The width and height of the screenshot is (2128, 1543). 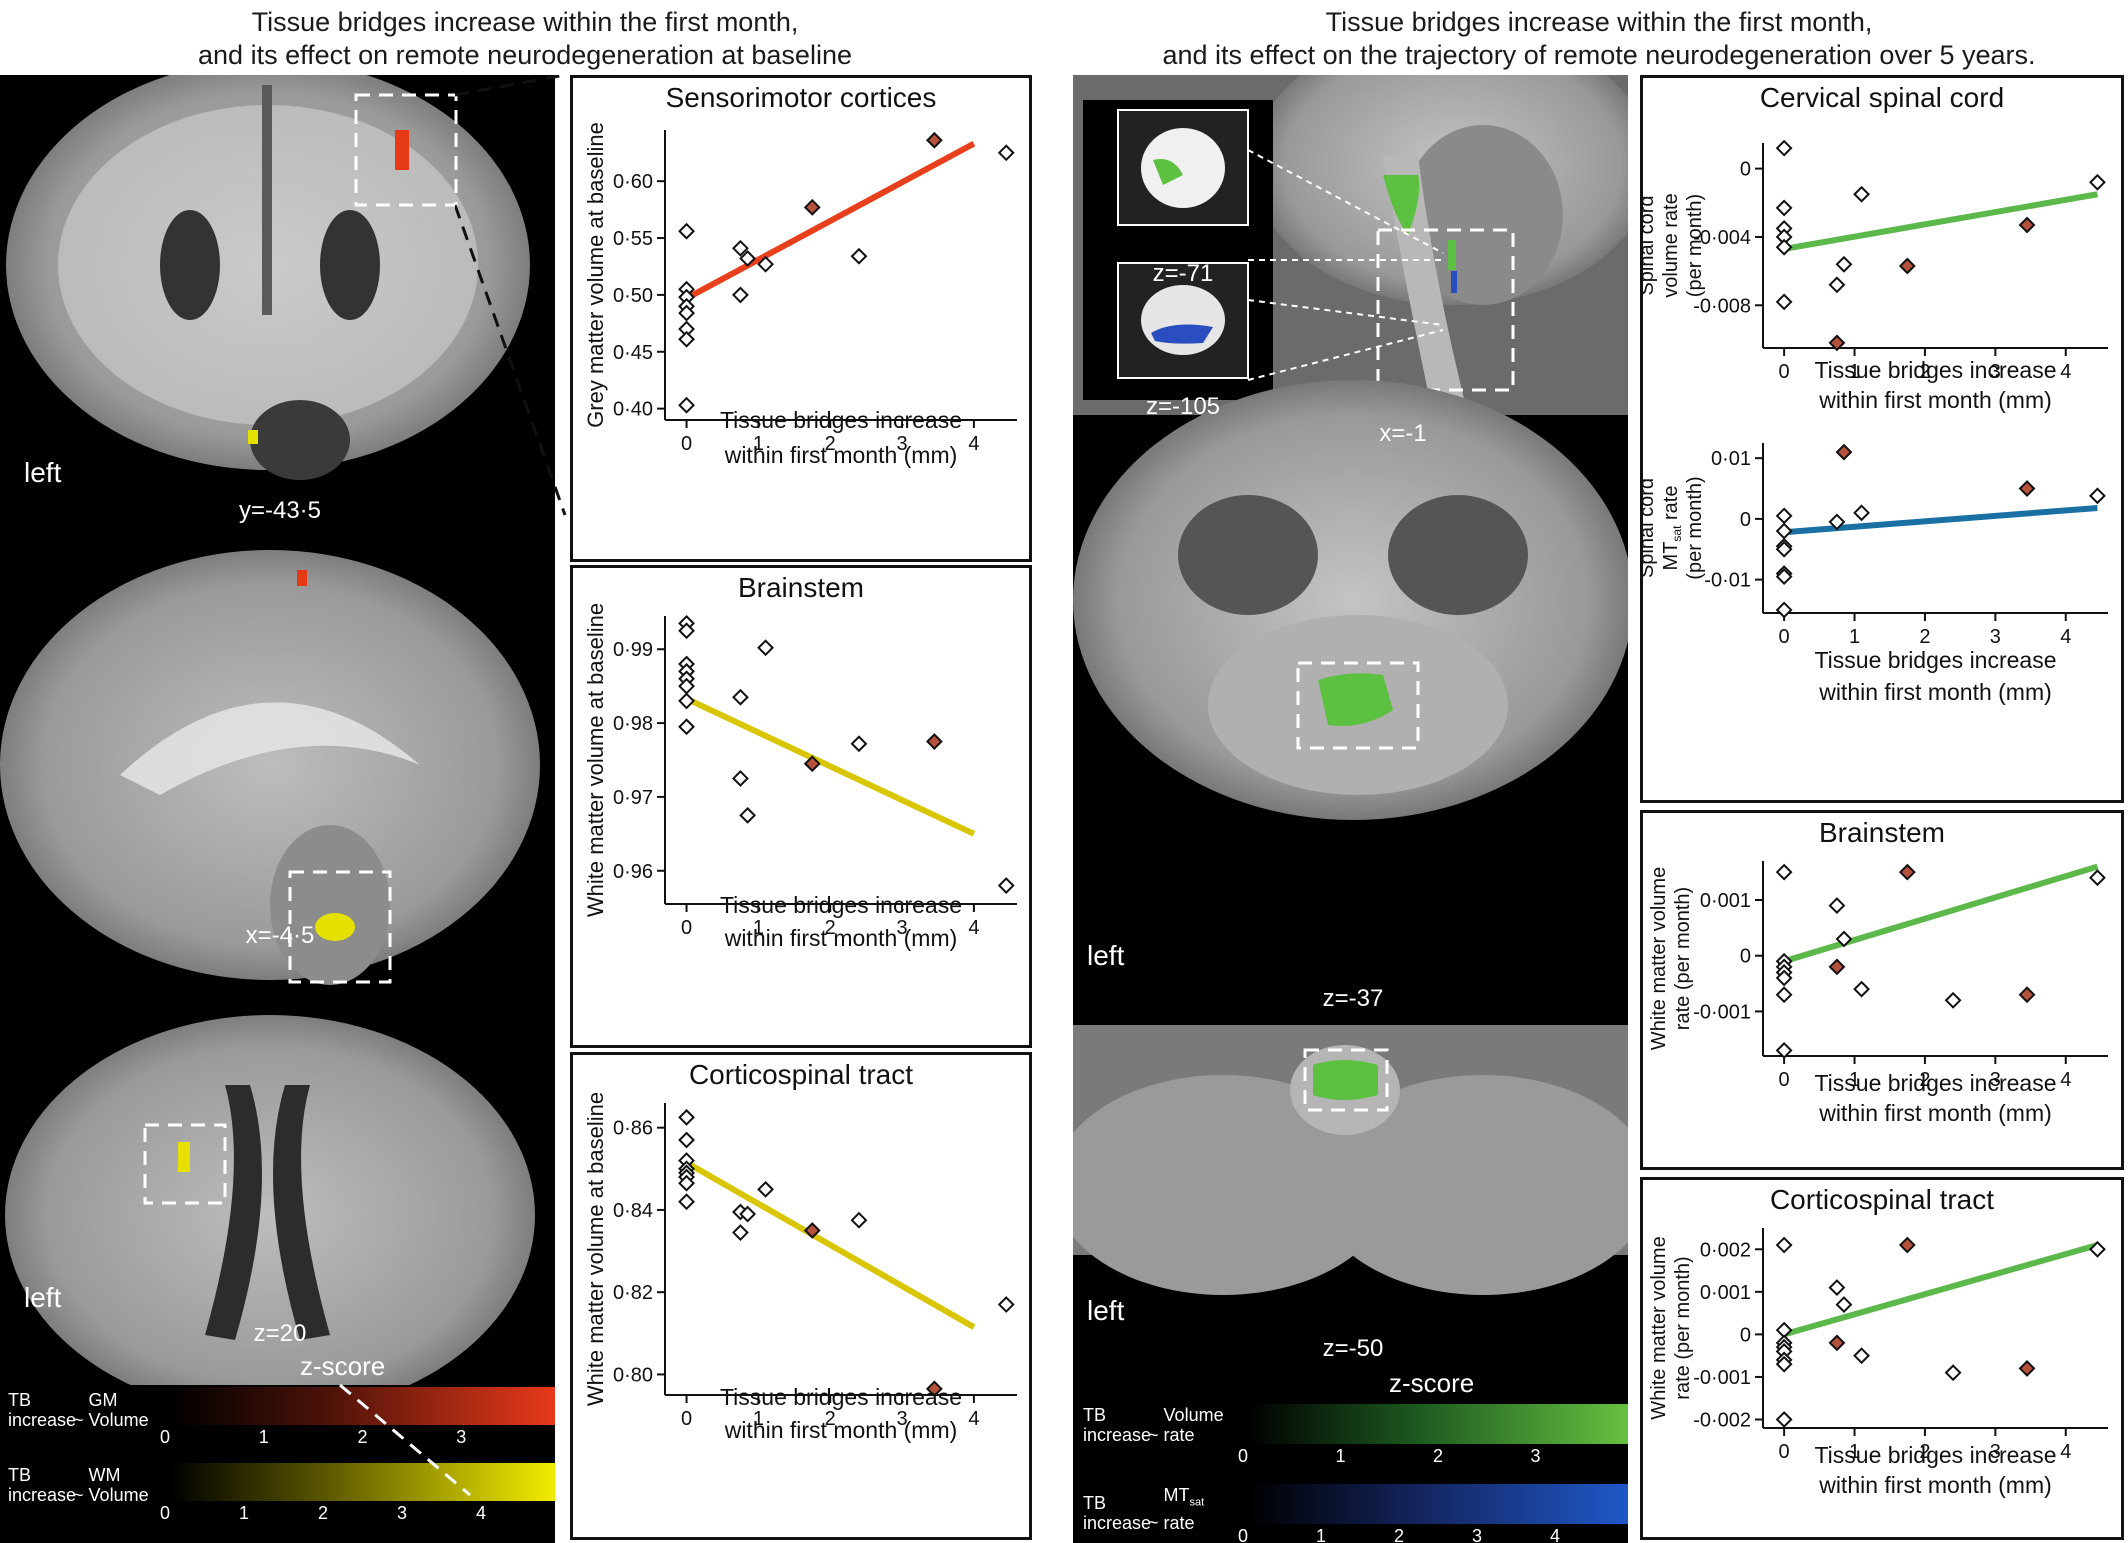 What do you see at coordinates (1438, 1424) in the screenshot?
I see `vol-rate-colorbar` at bounding box center [1438, 1424].